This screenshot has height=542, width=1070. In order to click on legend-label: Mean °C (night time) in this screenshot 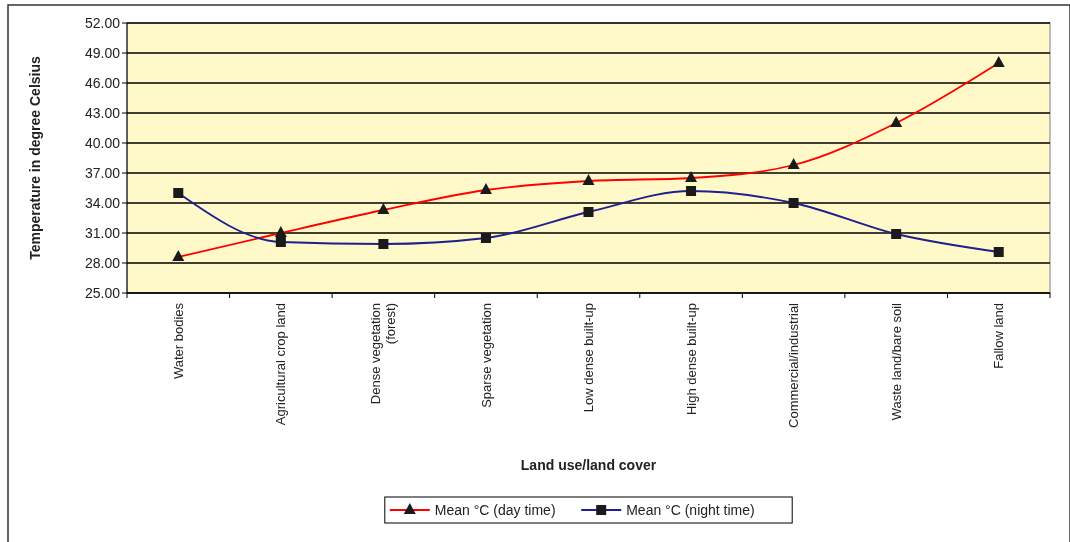, I will do `click(690, 509)`.